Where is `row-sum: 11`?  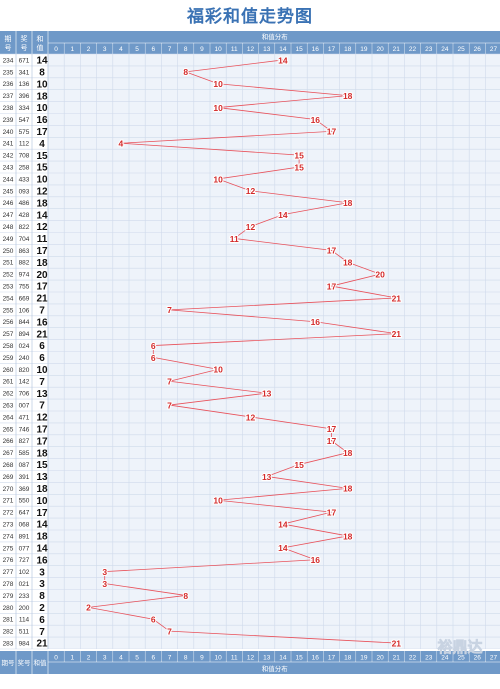 row-sum: 11 is located at coordinates (42, 239).